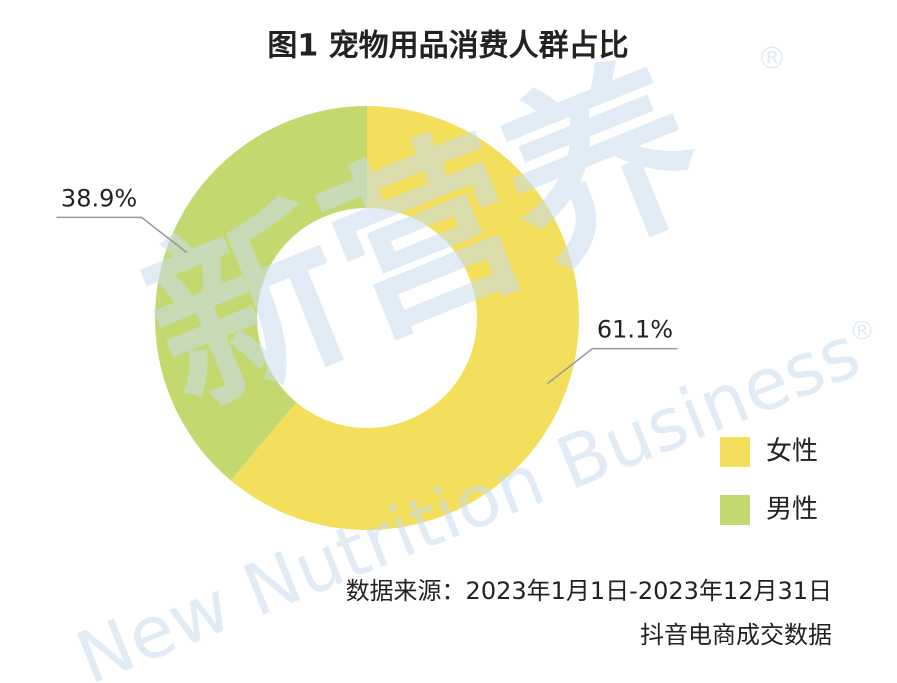 This screenshot has height=683, width=897. I want to click on source-line: 抖音电商成交数据, so click(736, 635).